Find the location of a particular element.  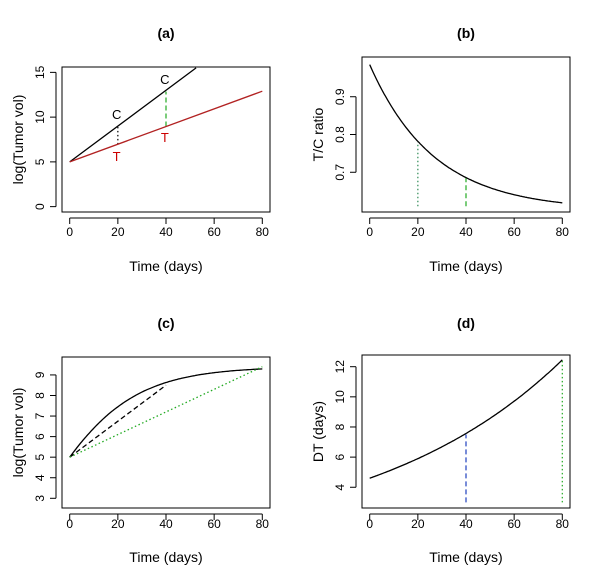

panel-title: (c) is located at coordinates (165, 323).